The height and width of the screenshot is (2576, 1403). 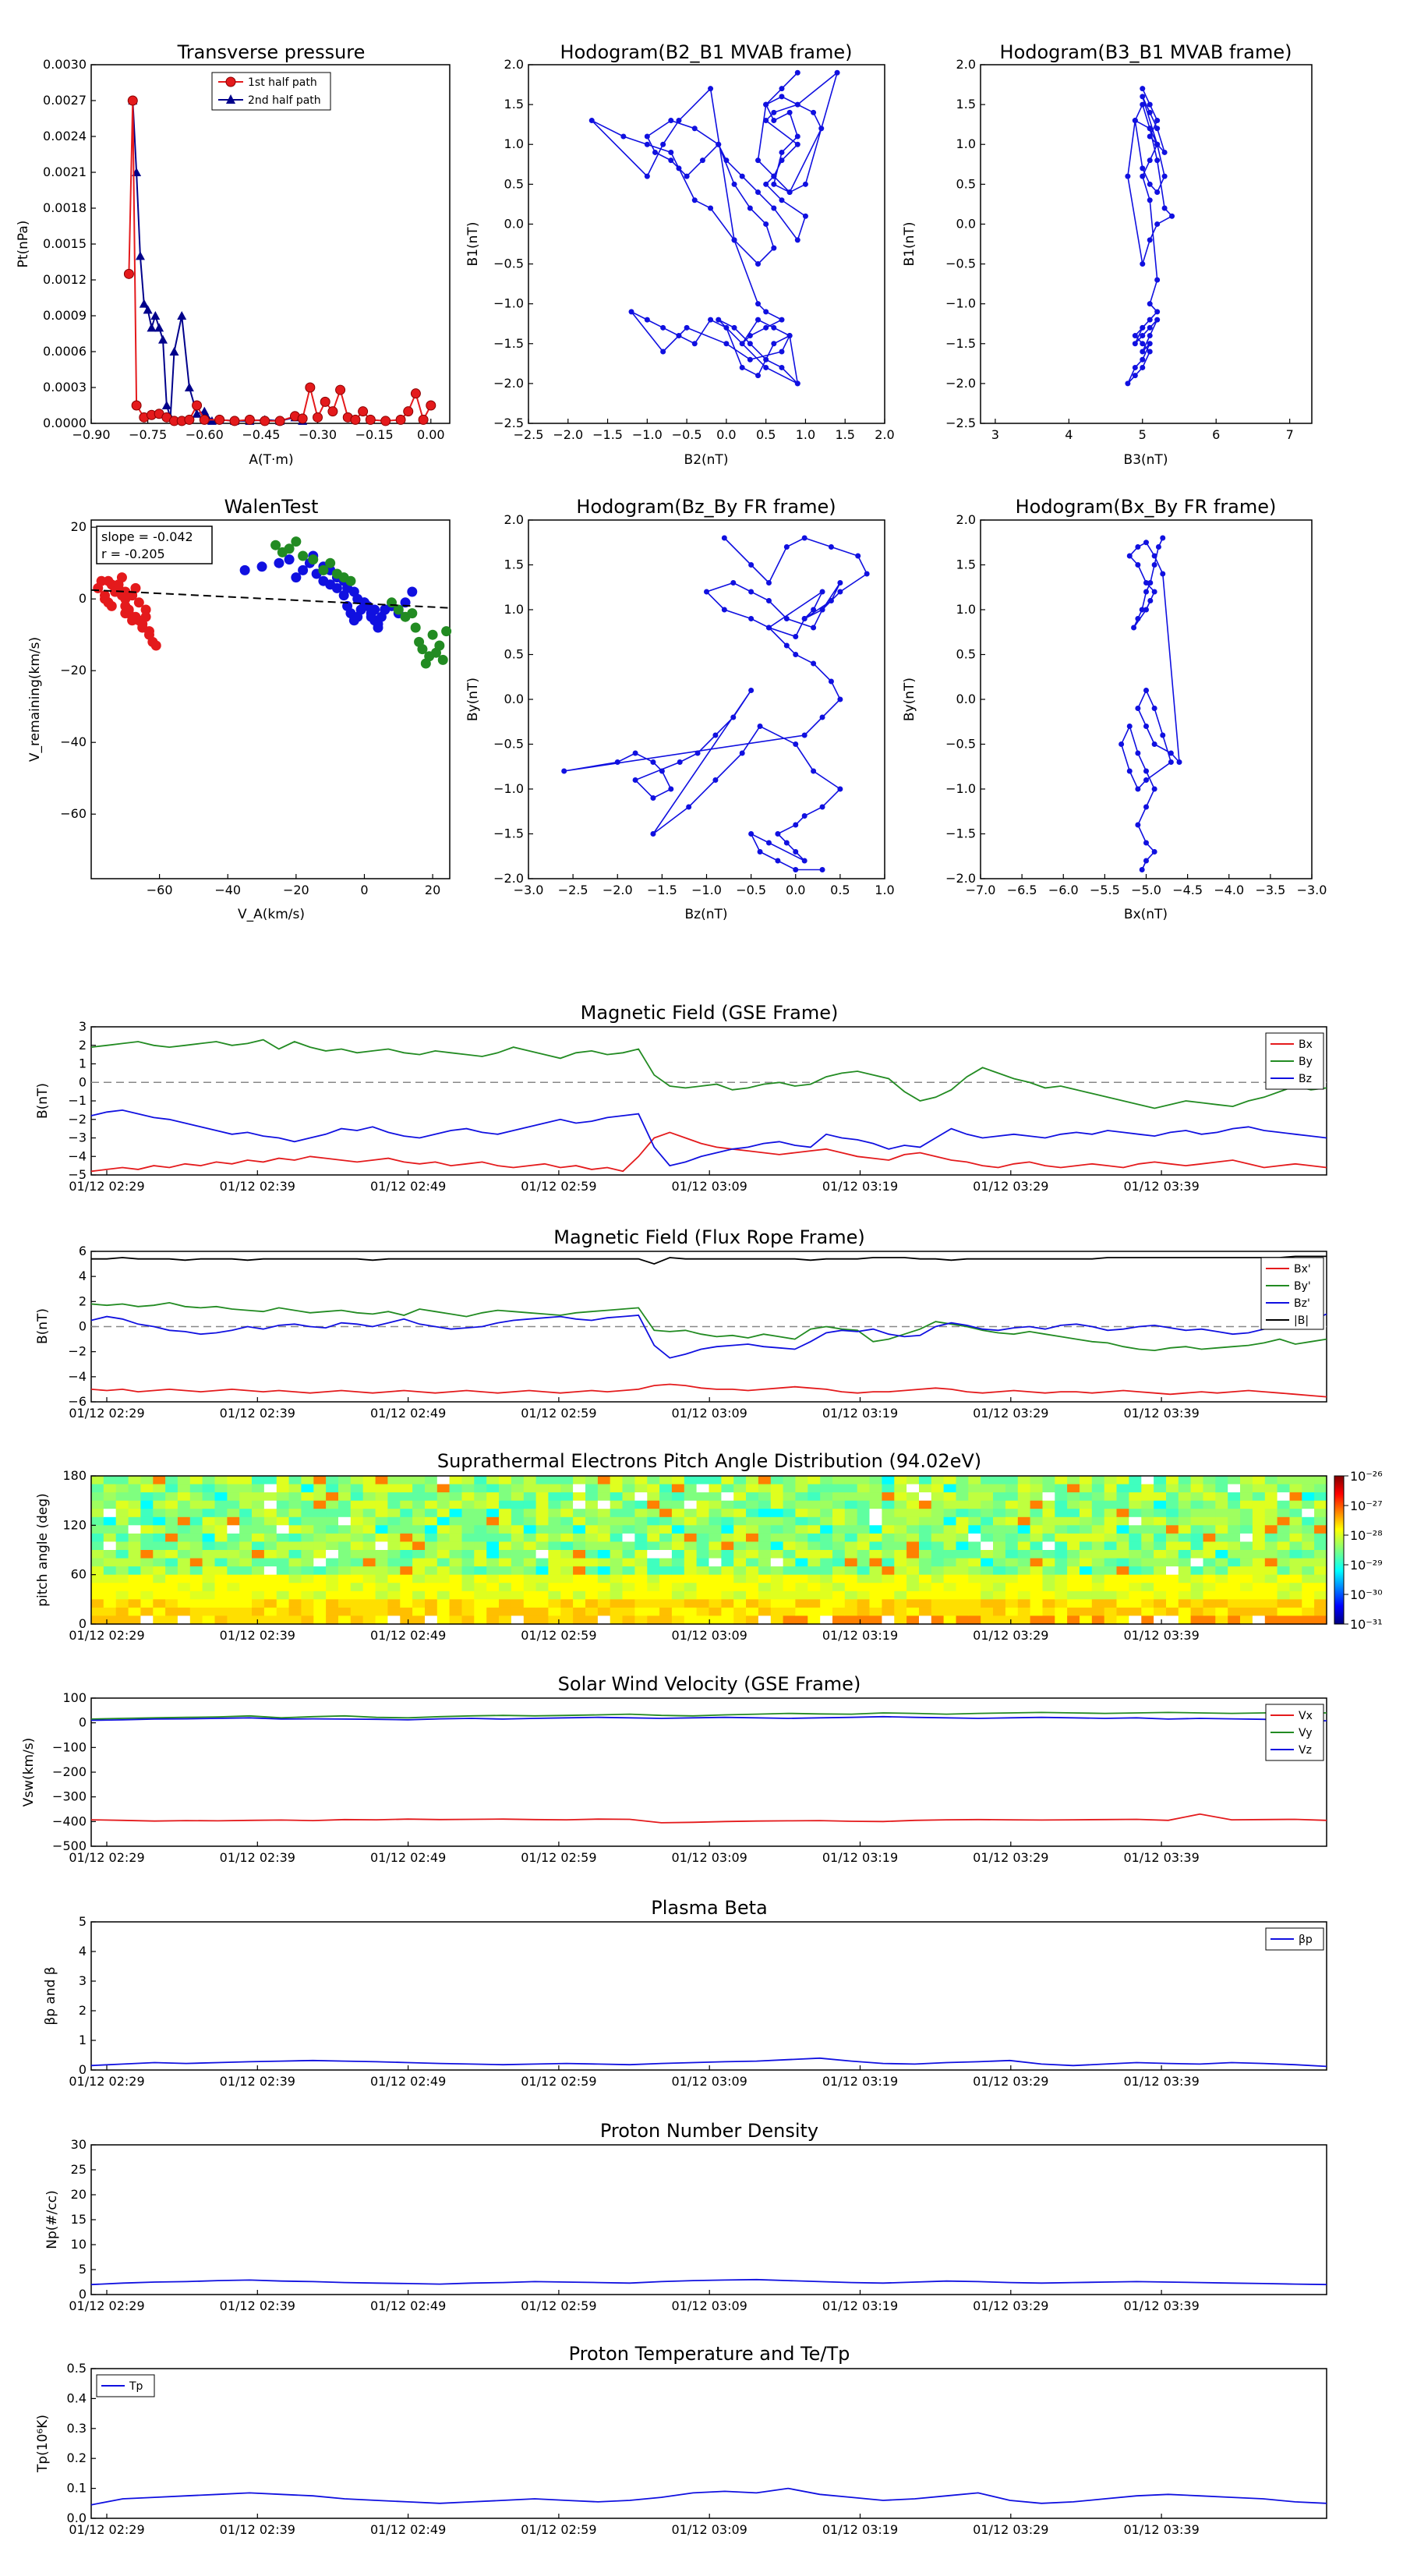 What do you see at coordinates (1306, 1716) in the screenshot?
I see `vsw-legend-vx: Vx` at bounding box center [1306, 1716].